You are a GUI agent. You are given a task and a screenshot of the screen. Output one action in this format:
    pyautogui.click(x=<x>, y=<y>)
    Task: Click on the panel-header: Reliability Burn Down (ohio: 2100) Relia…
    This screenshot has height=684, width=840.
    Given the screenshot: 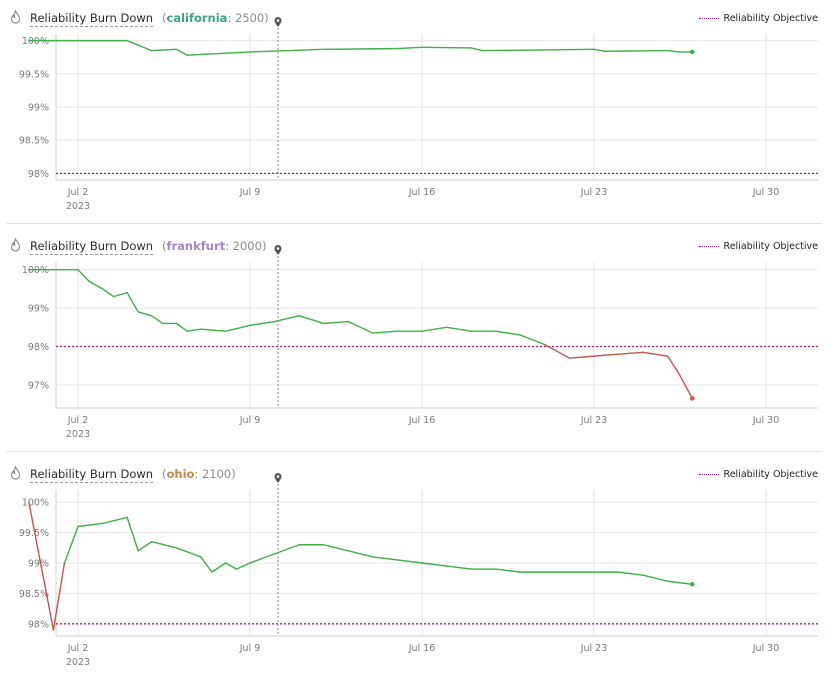 What is the action you would take?
    pyautogui.click(x=420, y=471)
    